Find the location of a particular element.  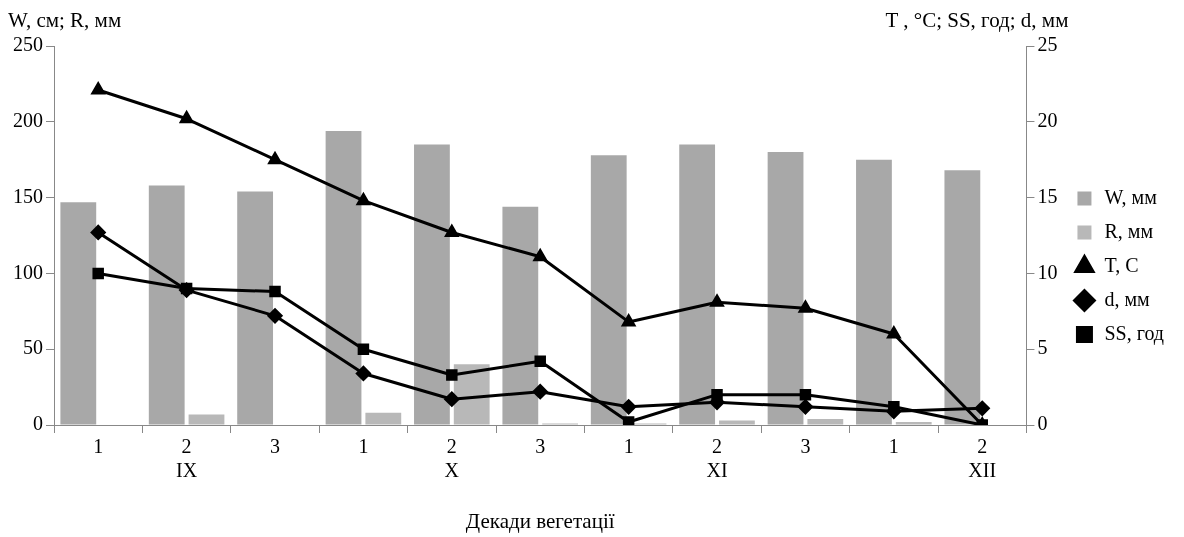

y-tick-label: 250 is located at coordinates (28, 44).